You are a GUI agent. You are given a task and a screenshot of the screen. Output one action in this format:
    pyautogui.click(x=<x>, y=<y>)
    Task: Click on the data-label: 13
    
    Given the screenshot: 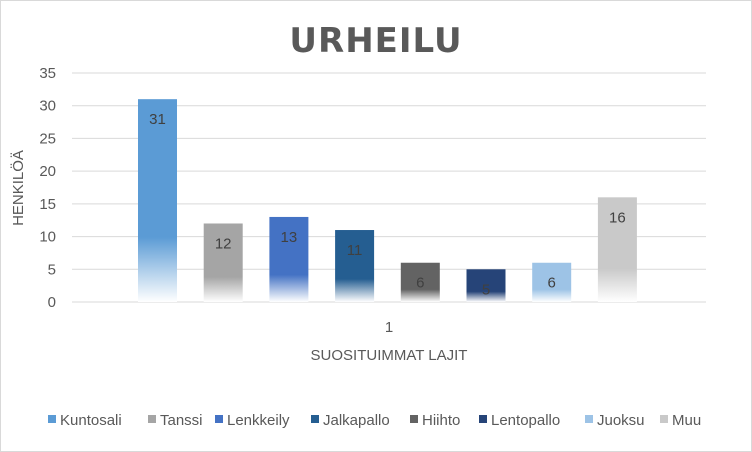 What is the action you would take?
    pyautogui.click(x=289, y=237)
    